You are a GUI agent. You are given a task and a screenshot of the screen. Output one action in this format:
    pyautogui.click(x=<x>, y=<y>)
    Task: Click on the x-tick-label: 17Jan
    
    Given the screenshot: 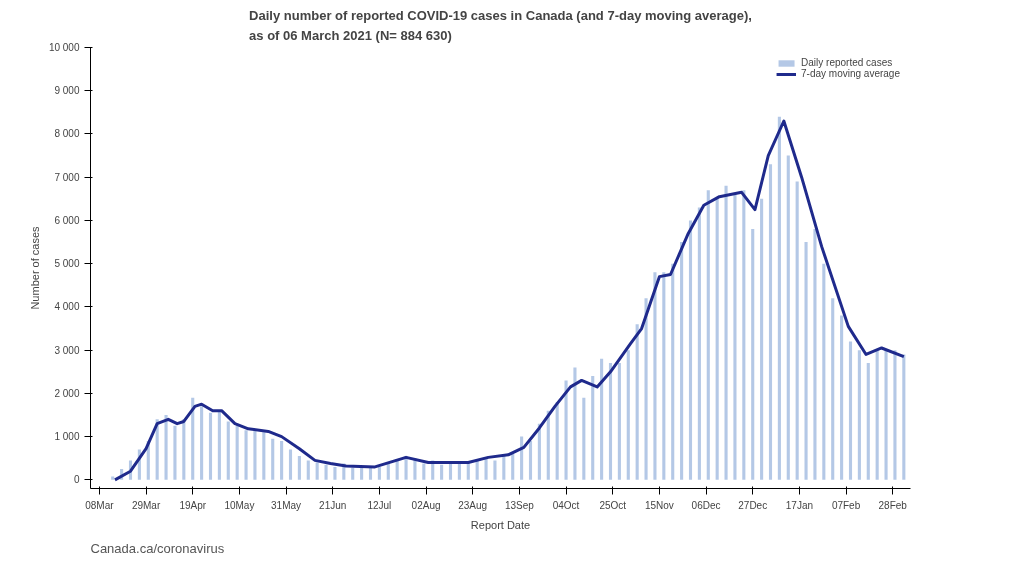 What is the action you would take?
    pyautogui.click(x=799, y=505)
    